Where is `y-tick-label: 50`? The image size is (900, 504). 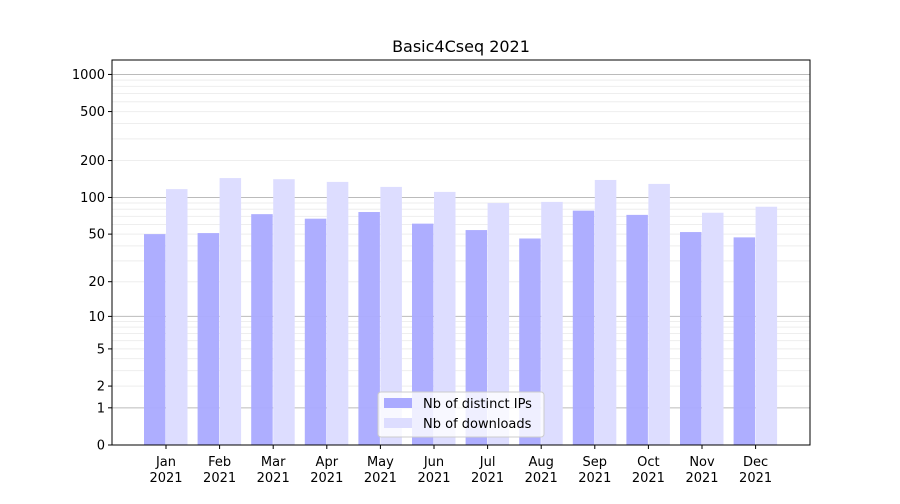
y-tick-label: 50 is located at coordinates (96, 235).